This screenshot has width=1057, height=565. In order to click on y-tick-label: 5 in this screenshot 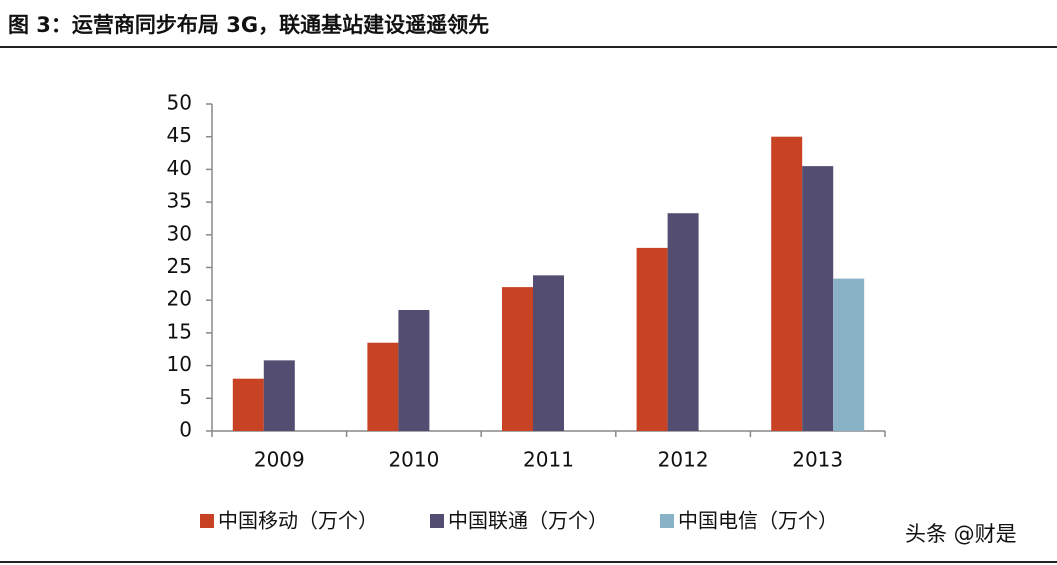, I will do `click(185, 397)`.